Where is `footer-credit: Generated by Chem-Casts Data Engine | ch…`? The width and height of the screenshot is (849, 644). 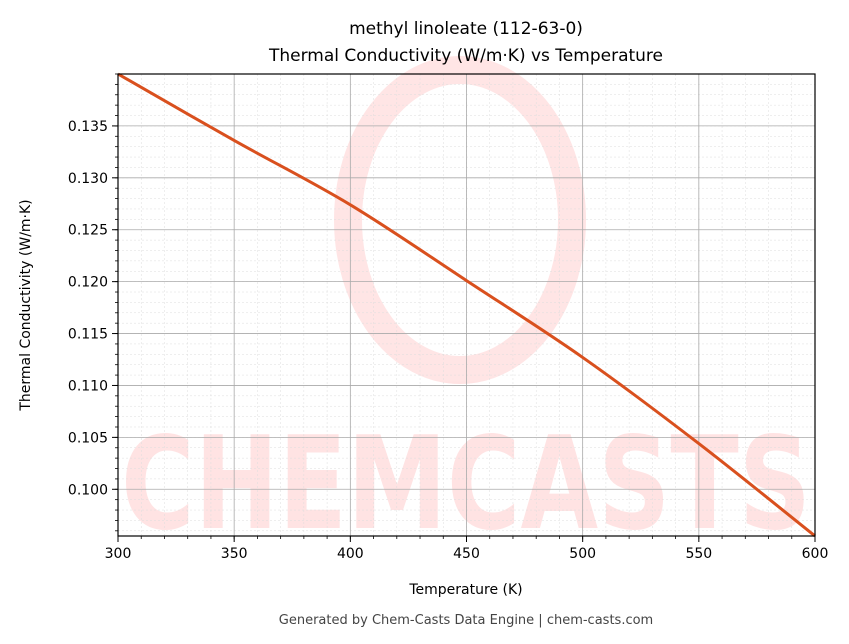
footer-credit: Generated by Chem-Casts Data Engine | ch… is located at coordinates (466, 620).